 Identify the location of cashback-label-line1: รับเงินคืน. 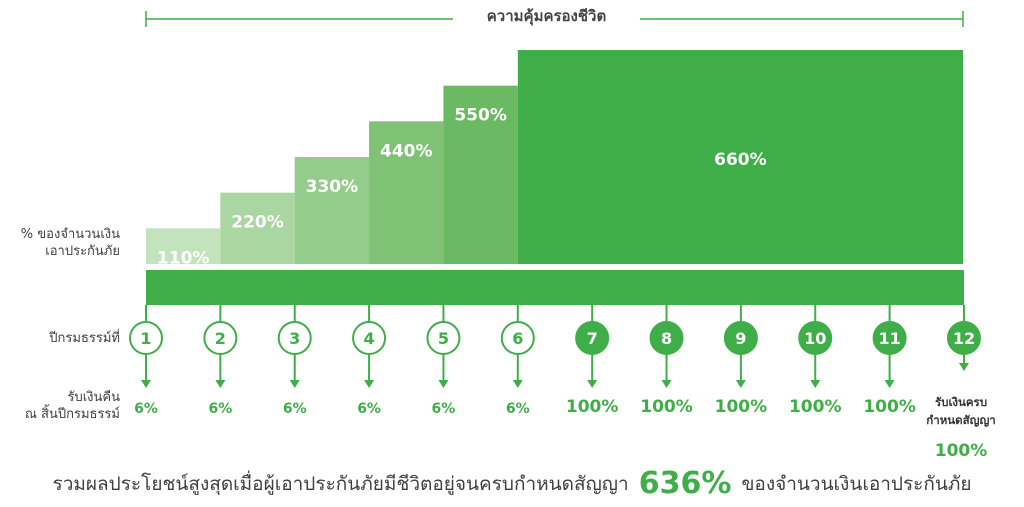
(94, 397).